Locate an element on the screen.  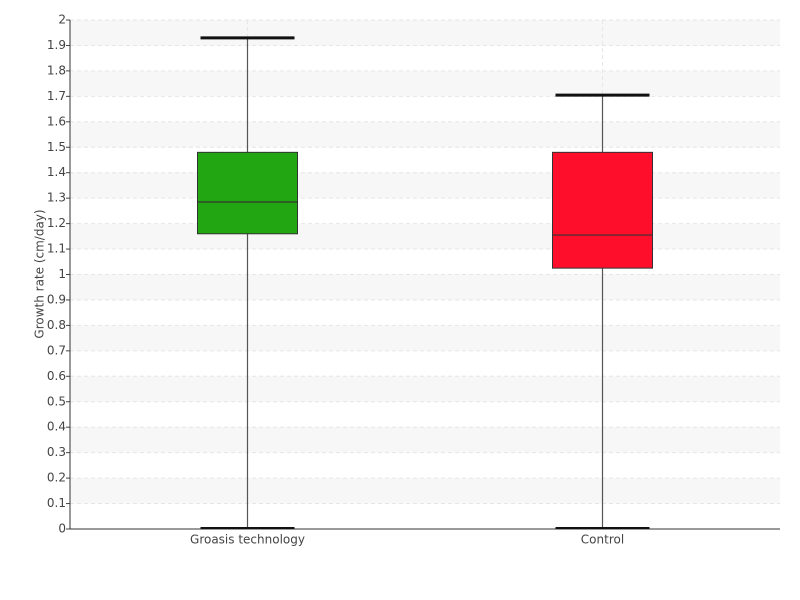
y-tick-label: 1.1 is located at coordinates (56, 249).